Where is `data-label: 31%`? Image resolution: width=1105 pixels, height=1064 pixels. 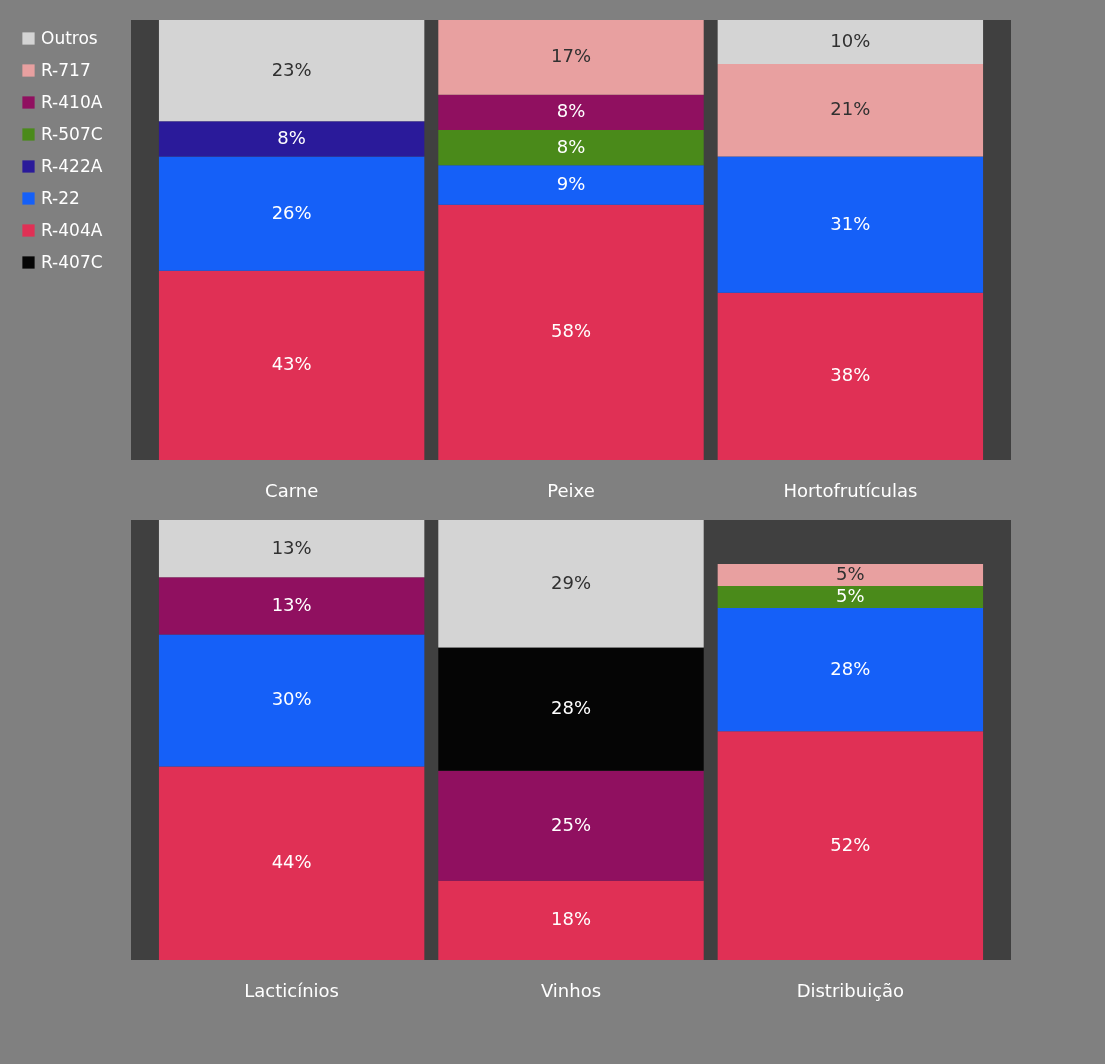 data-label: 31% is located at coordinates (850, 223).